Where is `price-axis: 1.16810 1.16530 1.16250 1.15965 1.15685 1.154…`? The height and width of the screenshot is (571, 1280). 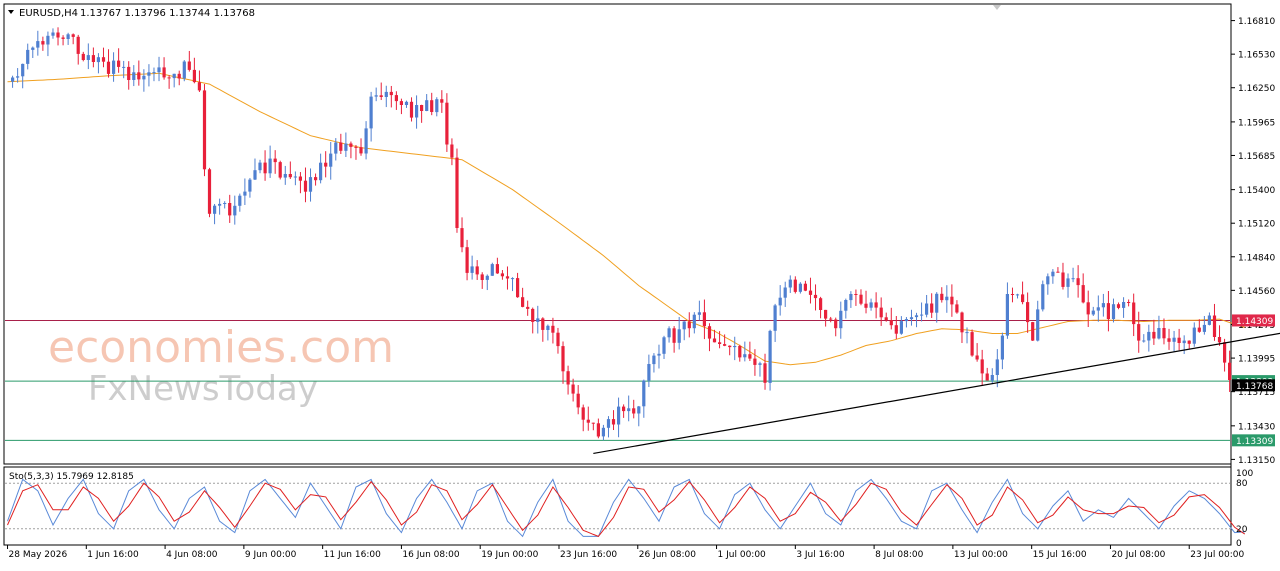
price-axis: 1.16810 1.16530 1.16250 1.15965 1.15685 1.154… is located at coordinates (1253, 241).